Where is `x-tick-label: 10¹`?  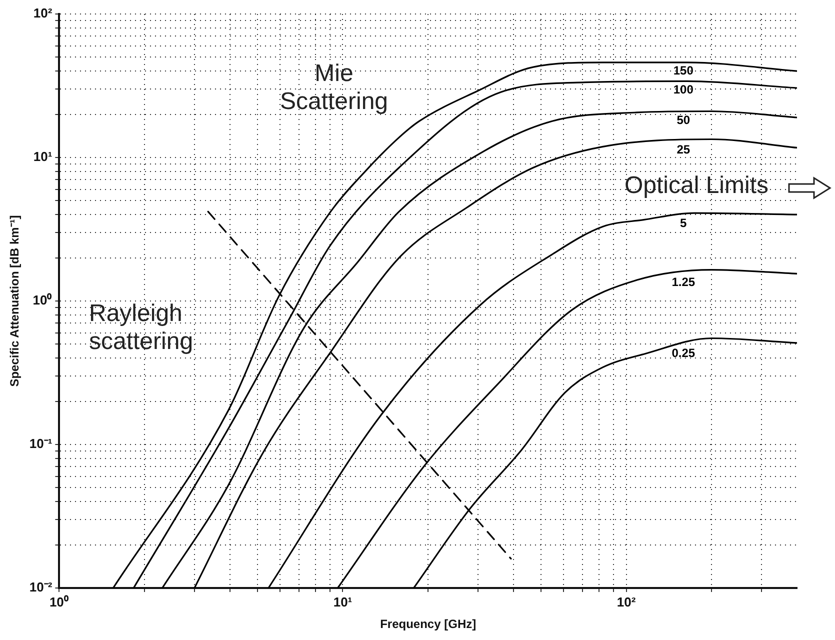
x-tick-label: 10¹ is located at coordinates (342, 602).